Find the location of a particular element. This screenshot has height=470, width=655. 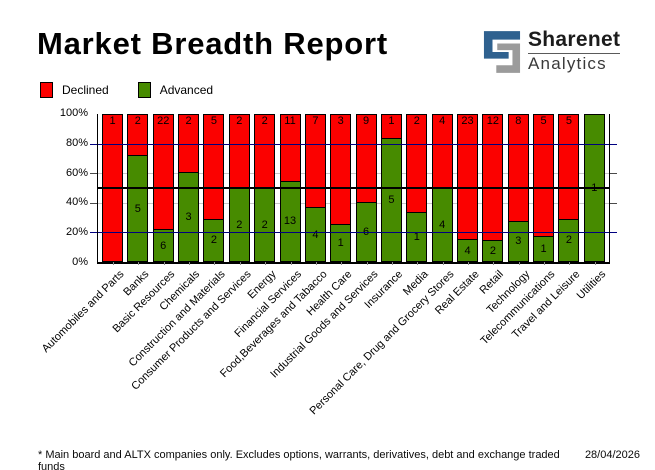

declined-segment: 1 is located at coordinates (391, 126).